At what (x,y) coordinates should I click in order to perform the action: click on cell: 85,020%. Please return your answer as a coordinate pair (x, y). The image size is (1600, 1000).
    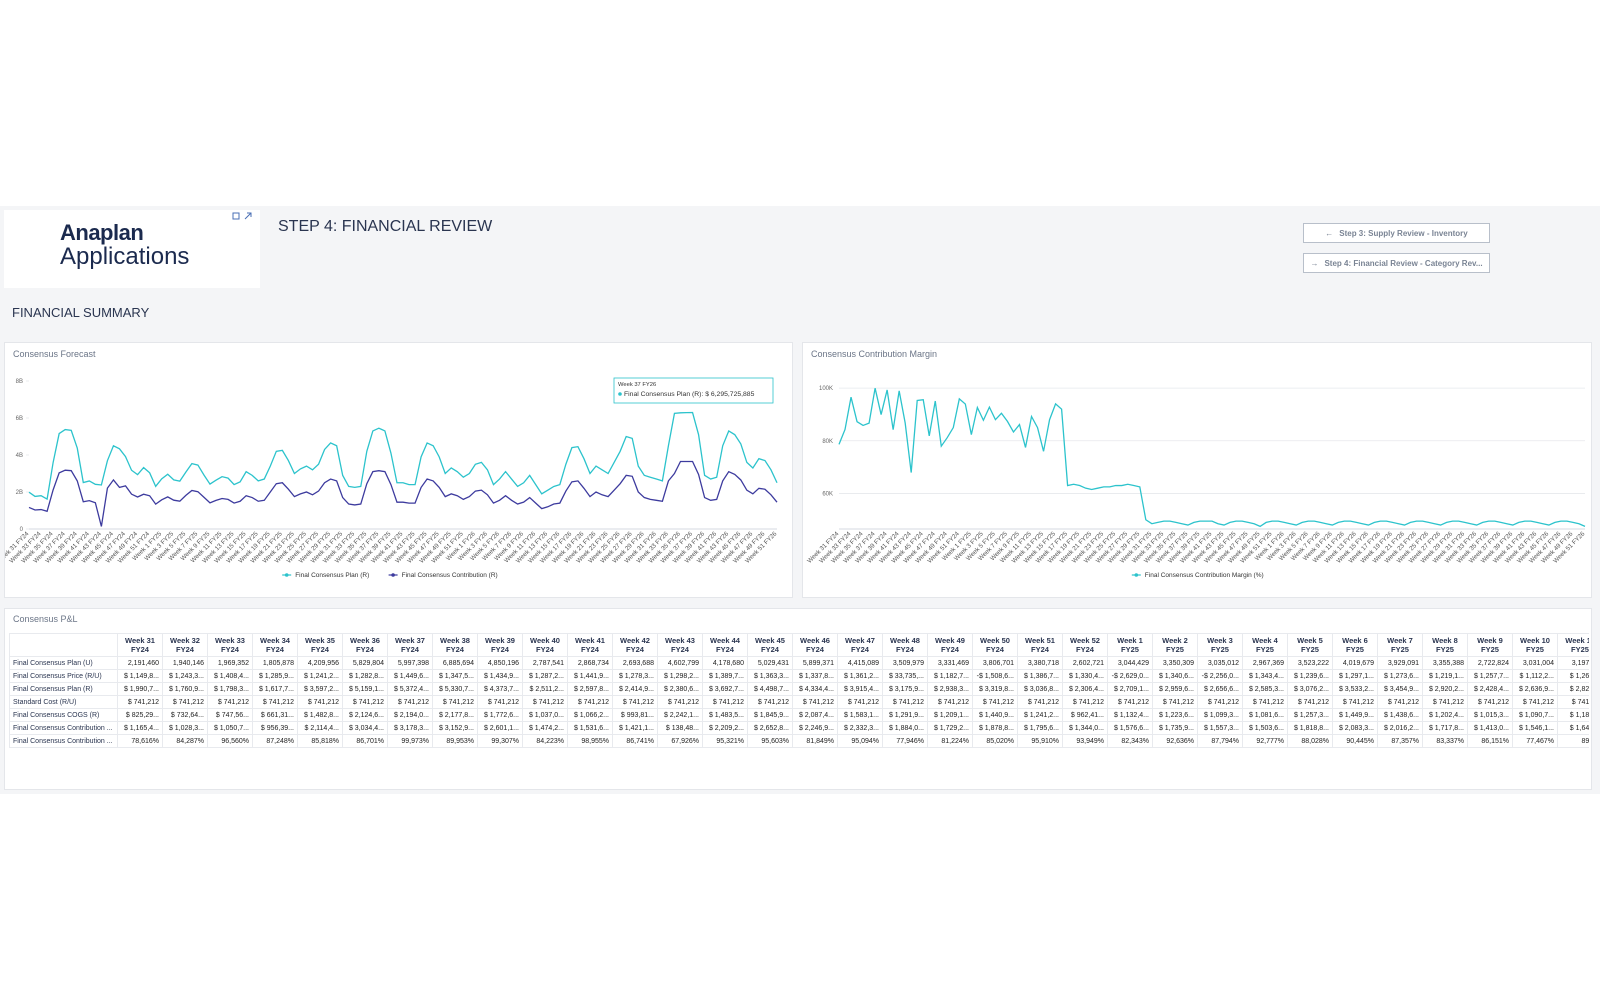
    Looking at the image, I should click on (995, 741).